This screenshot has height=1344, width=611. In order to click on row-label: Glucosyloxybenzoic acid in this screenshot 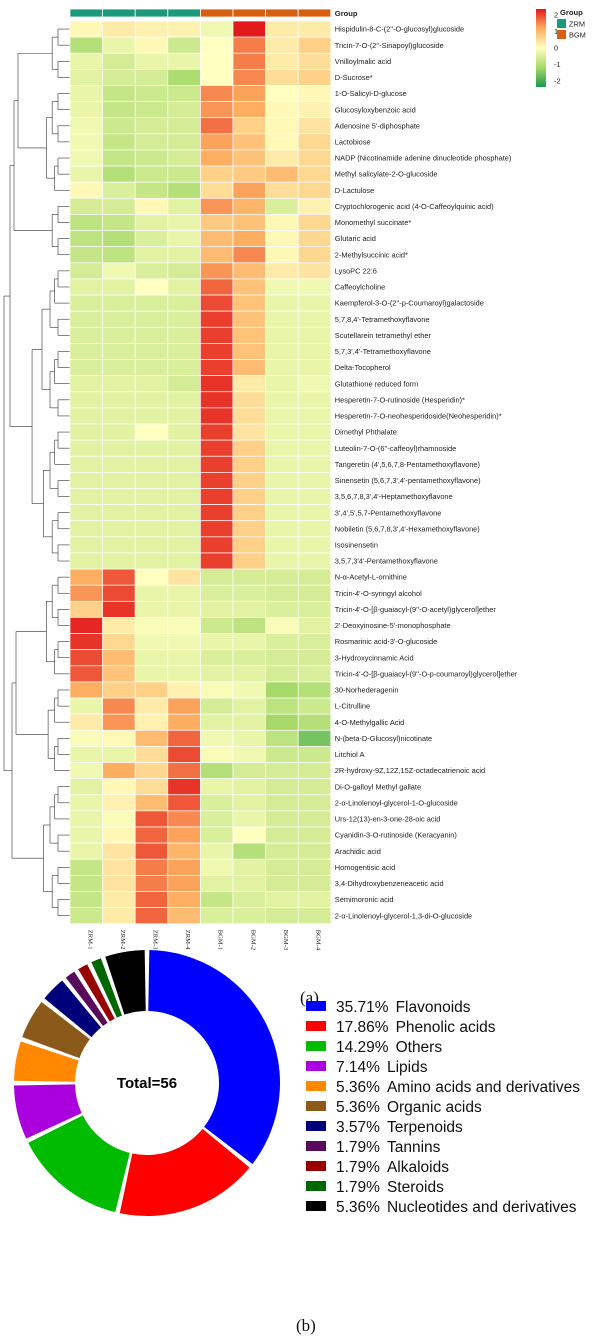, I will do `click(375, 109)`.